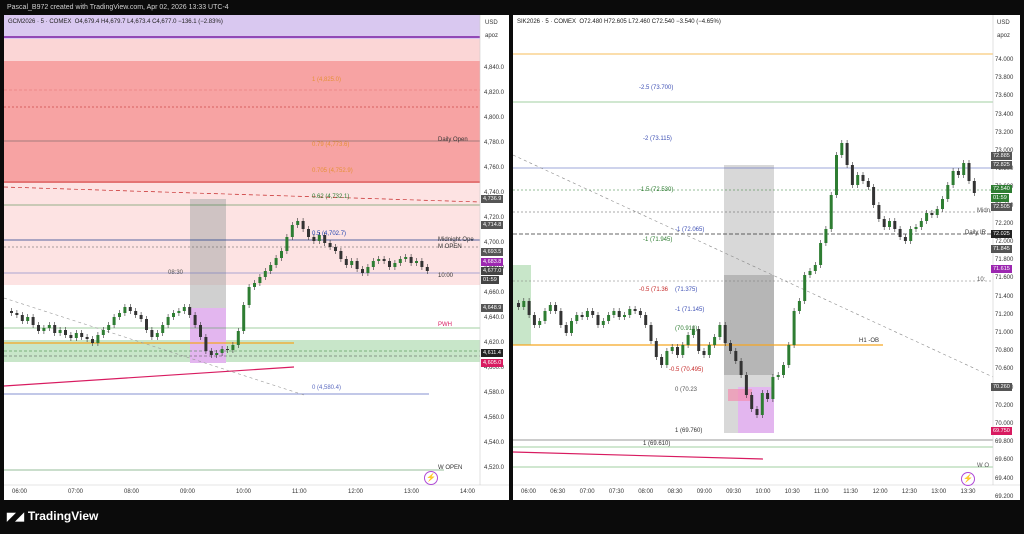 The width and height of the screenshot is (1024, 534). What do you see at coordinates (40, 22) in the screenshot?
I see `left-symbol: GCM2026 · 5 · COMEX` at bounding box center [40, 22].